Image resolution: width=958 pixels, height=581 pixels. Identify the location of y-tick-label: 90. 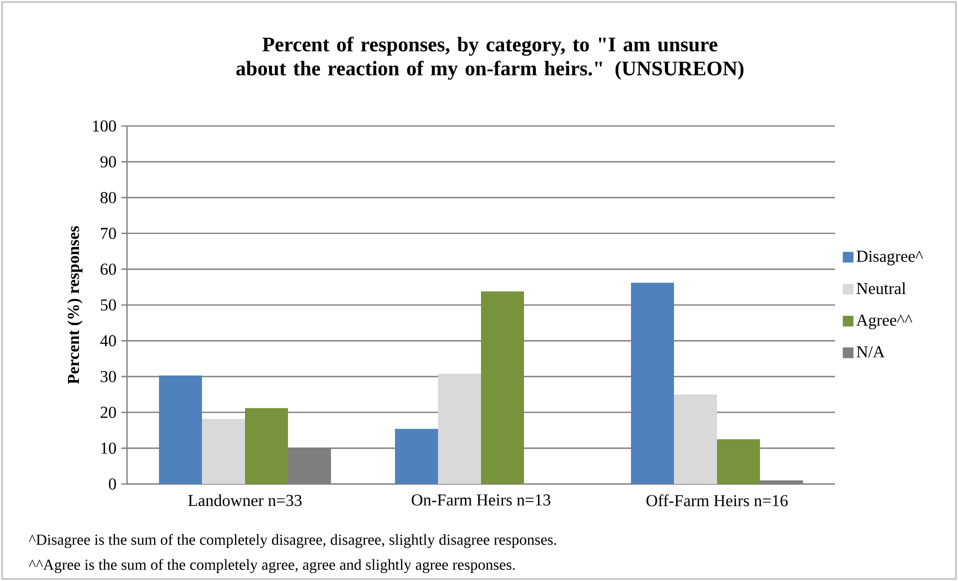
(108, 162).